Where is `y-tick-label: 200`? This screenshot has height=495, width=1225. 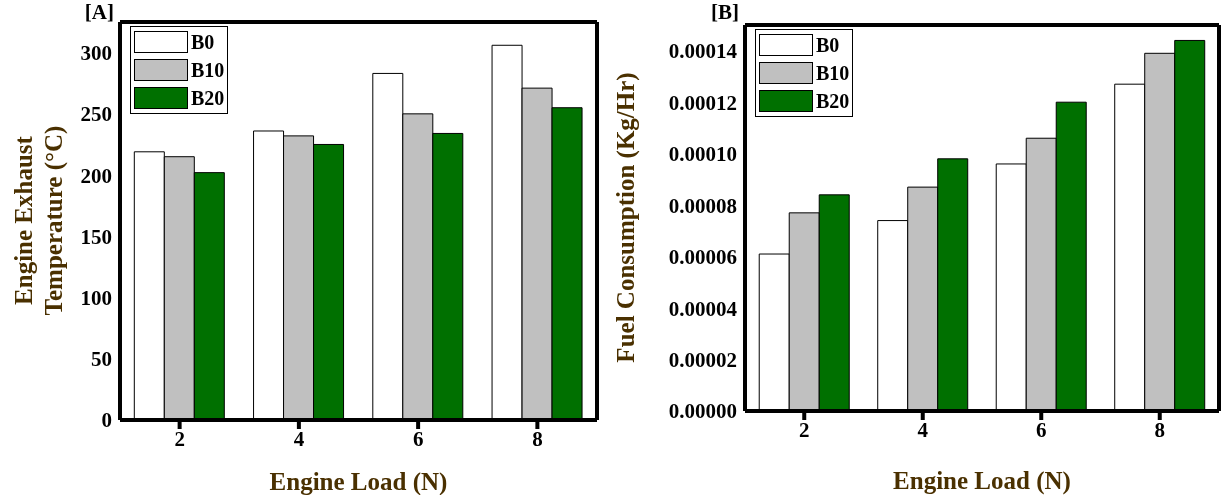
y-tick-label: 200 is located at coordinates (96, 175).